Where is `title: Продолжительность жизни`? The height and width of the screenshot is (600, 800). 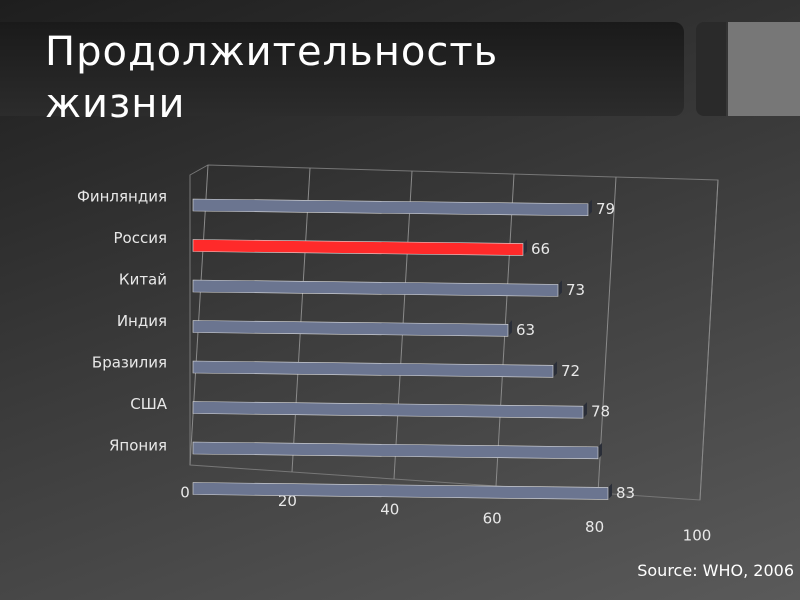 title: Продолжительность жизни is located at coordinates (272, 78).